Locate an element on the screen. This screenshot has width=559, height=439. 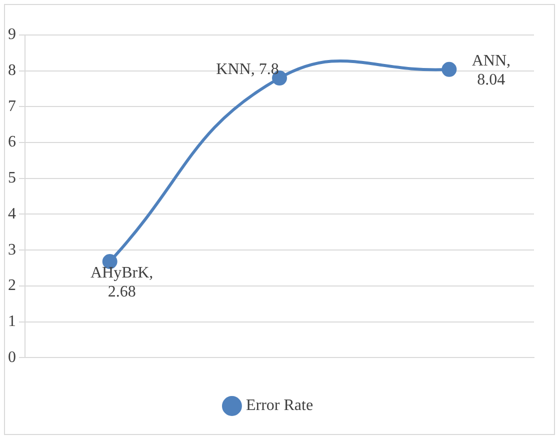
y-tick-label: 1 is located at coordinates (12, 321).